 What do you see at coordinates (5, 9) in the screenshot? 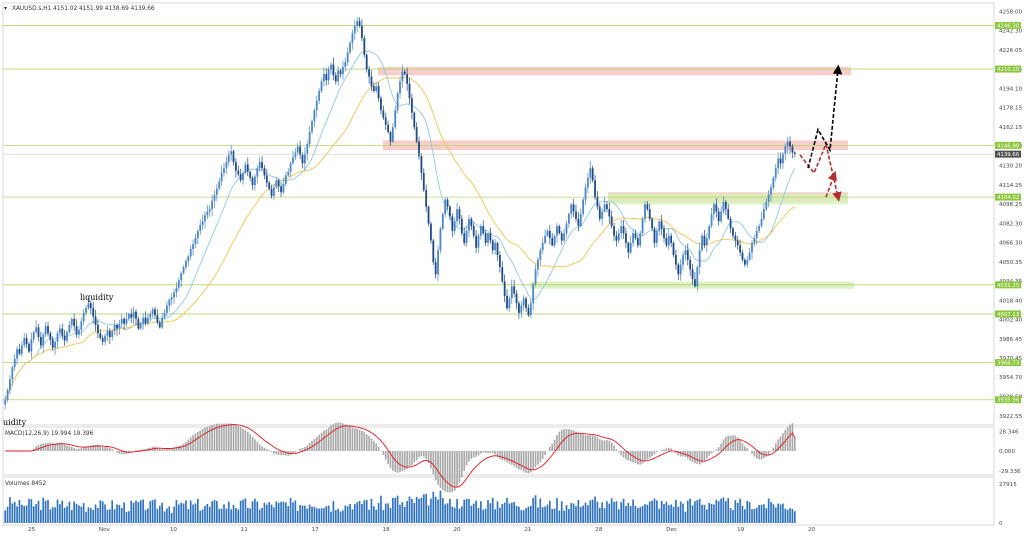
I see `chart-menu-icon: ▾` at bounding box center [5, 9].